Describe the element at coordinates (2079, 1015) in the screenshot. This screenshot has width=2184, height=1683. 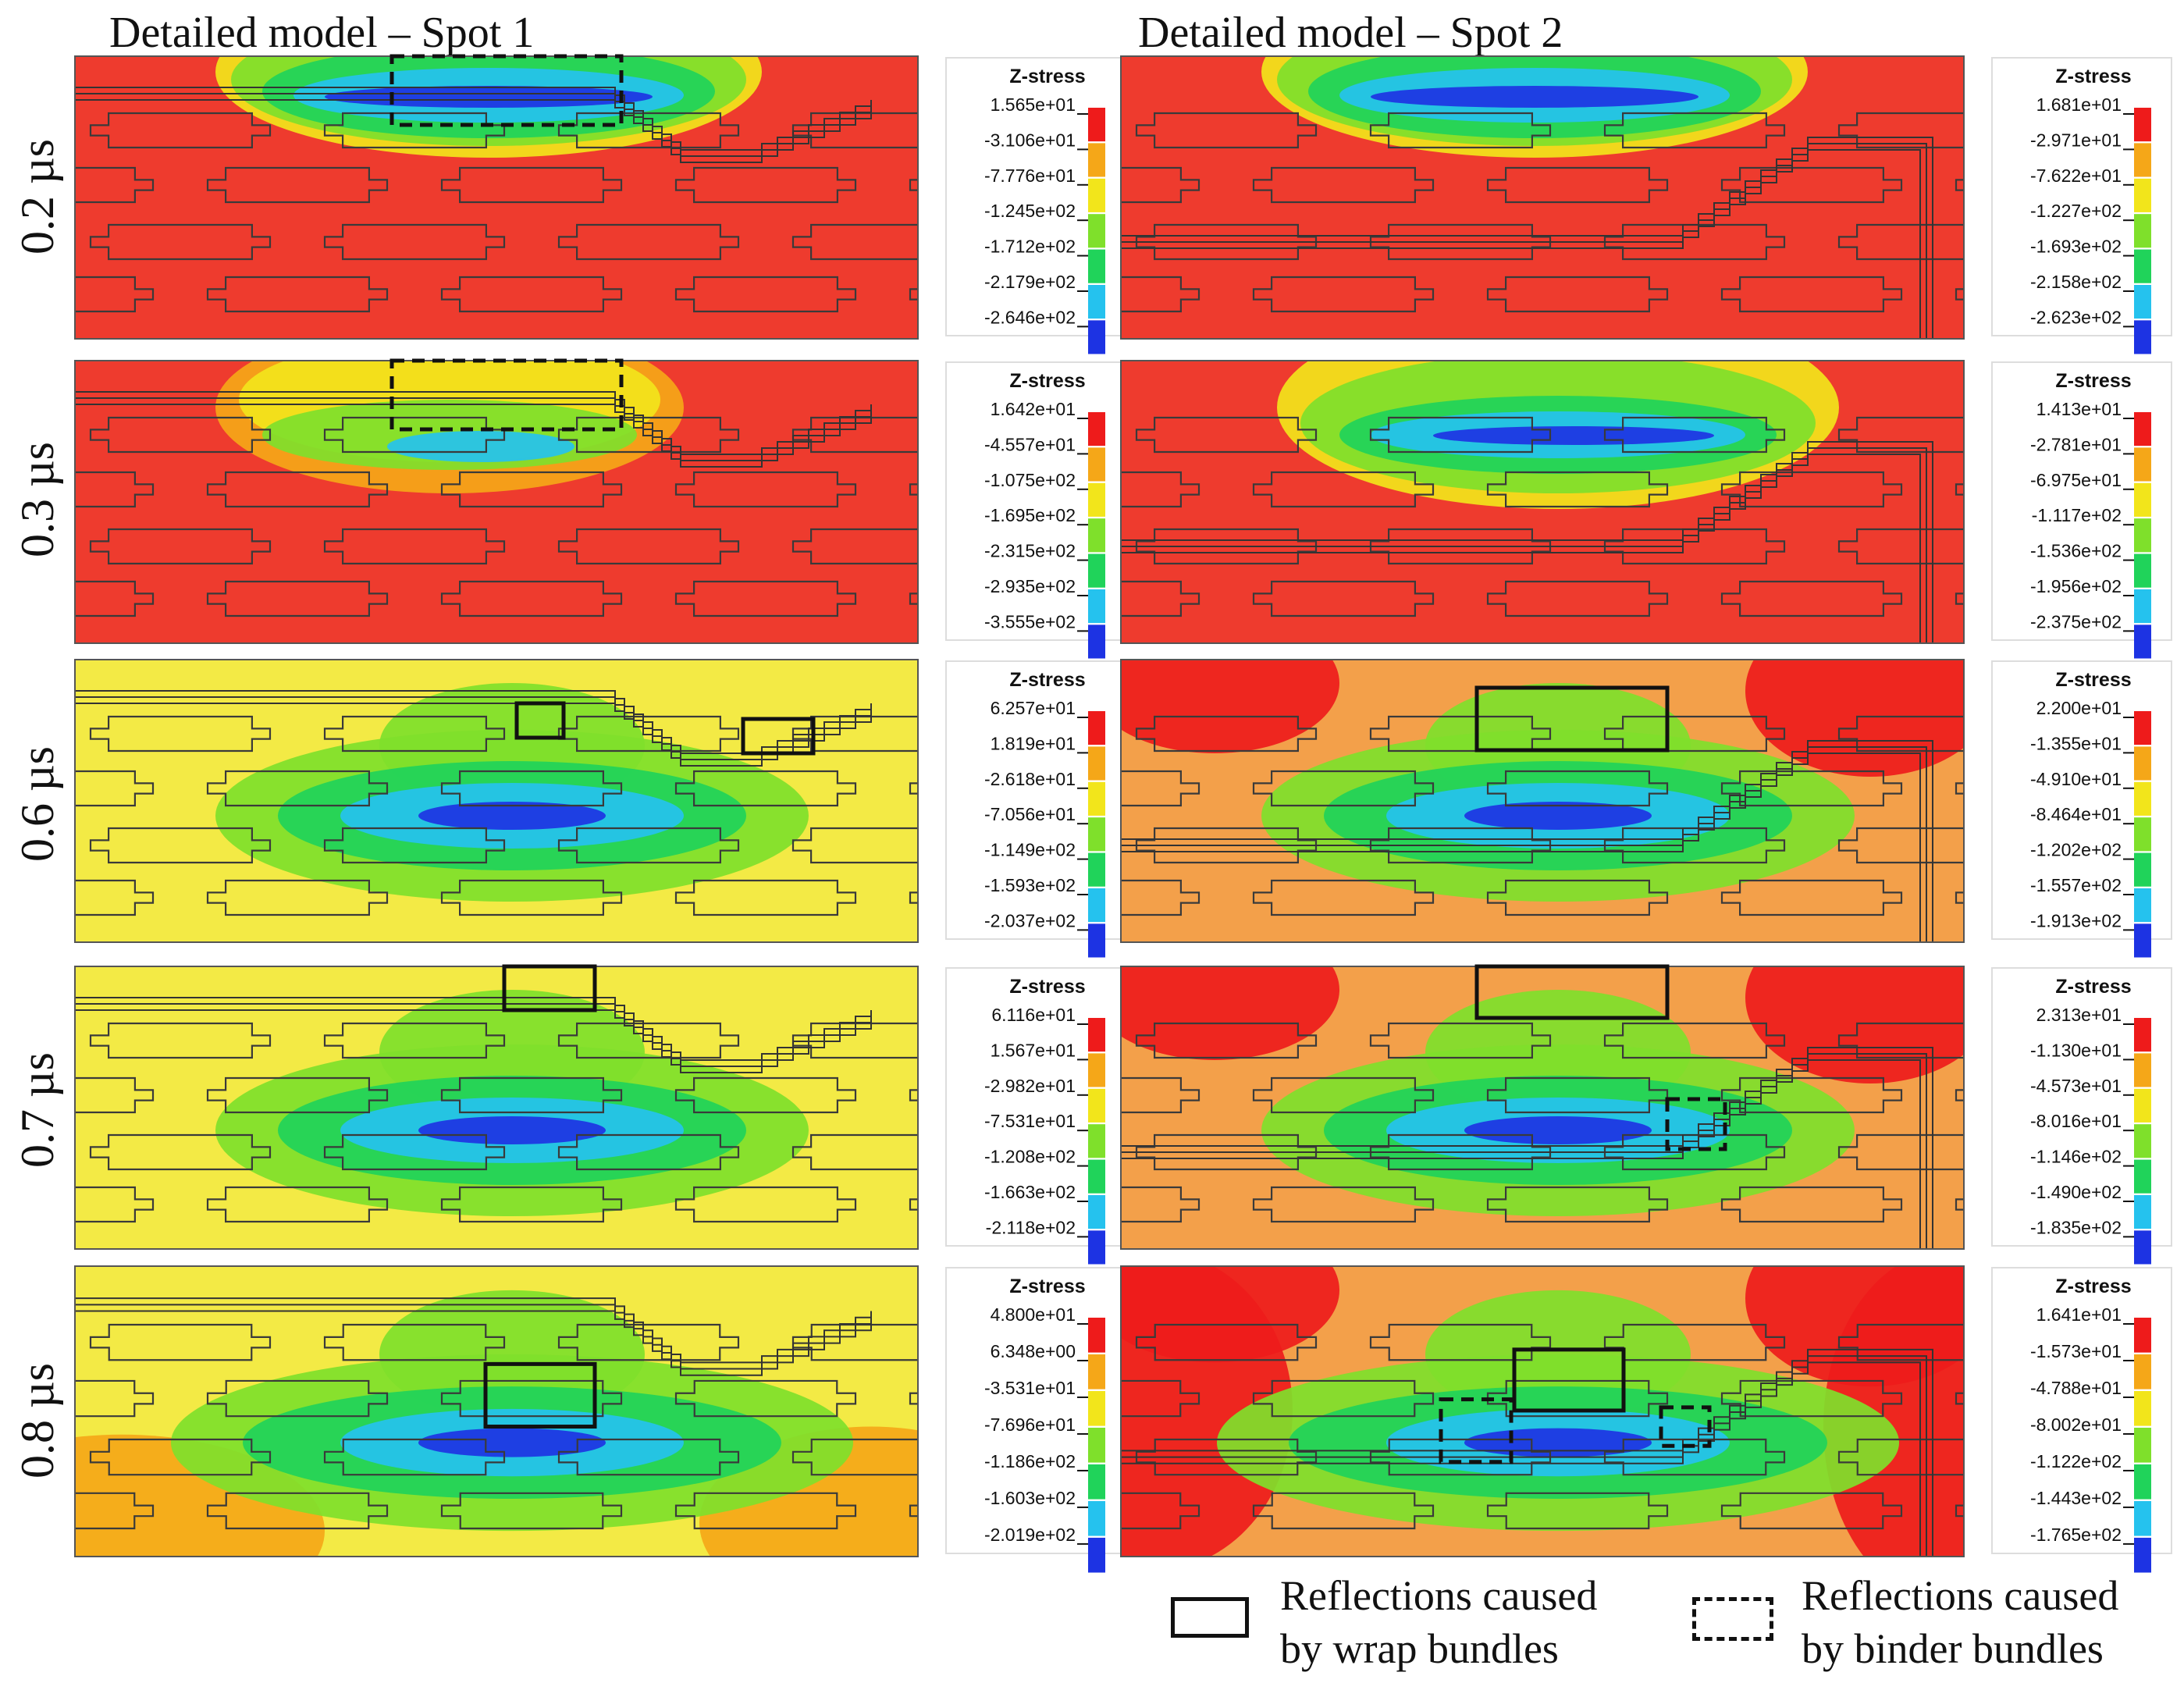
I see `colorbar-tick-label: 2.313e+01` at that location.